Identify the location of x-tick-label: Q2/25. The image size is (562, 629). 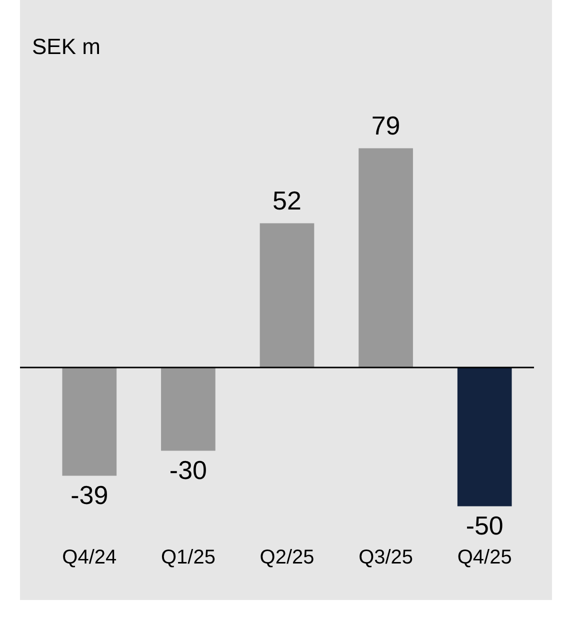
(287, 557).